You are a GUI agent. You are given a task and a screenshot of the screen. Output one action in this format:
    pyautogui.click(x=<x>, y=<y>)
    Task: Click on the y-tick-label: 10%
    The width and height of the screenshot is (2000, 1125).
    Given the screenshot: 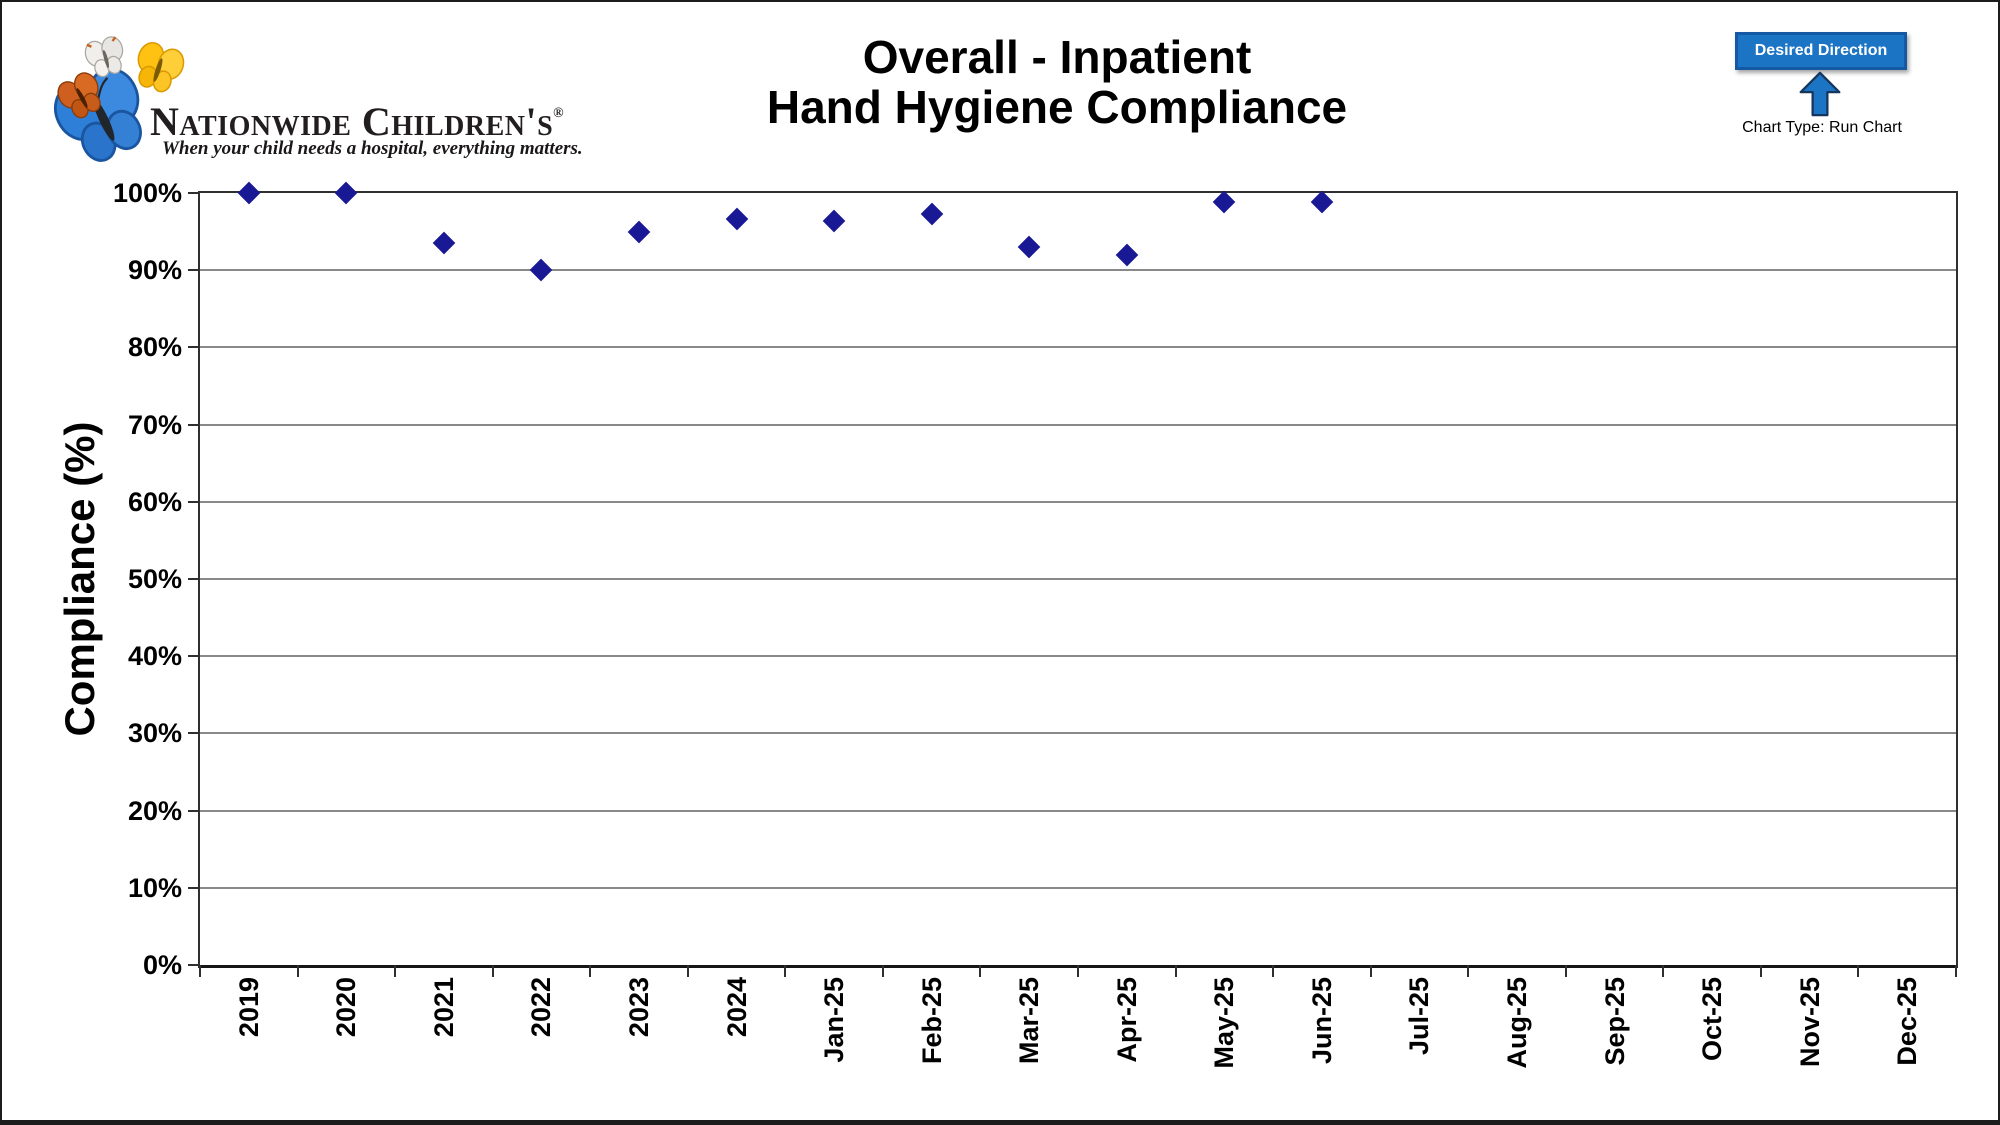 What is the action you would take?
    pyautogui.click(x=154, y=887)
    